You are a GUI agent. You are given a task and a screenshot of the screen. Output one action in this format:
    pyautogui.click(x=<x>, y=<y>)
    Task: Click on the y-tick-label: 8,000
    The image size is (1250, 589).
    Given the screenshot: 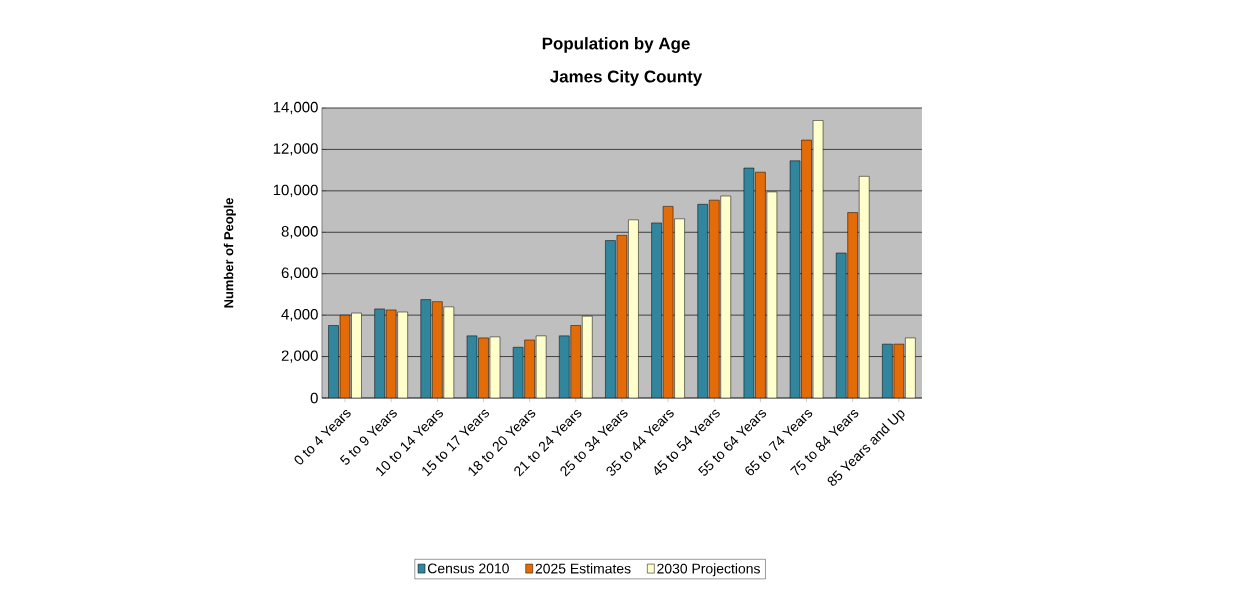 What is the action you would take?
    pyautogui.click(x=299, y=232)
    